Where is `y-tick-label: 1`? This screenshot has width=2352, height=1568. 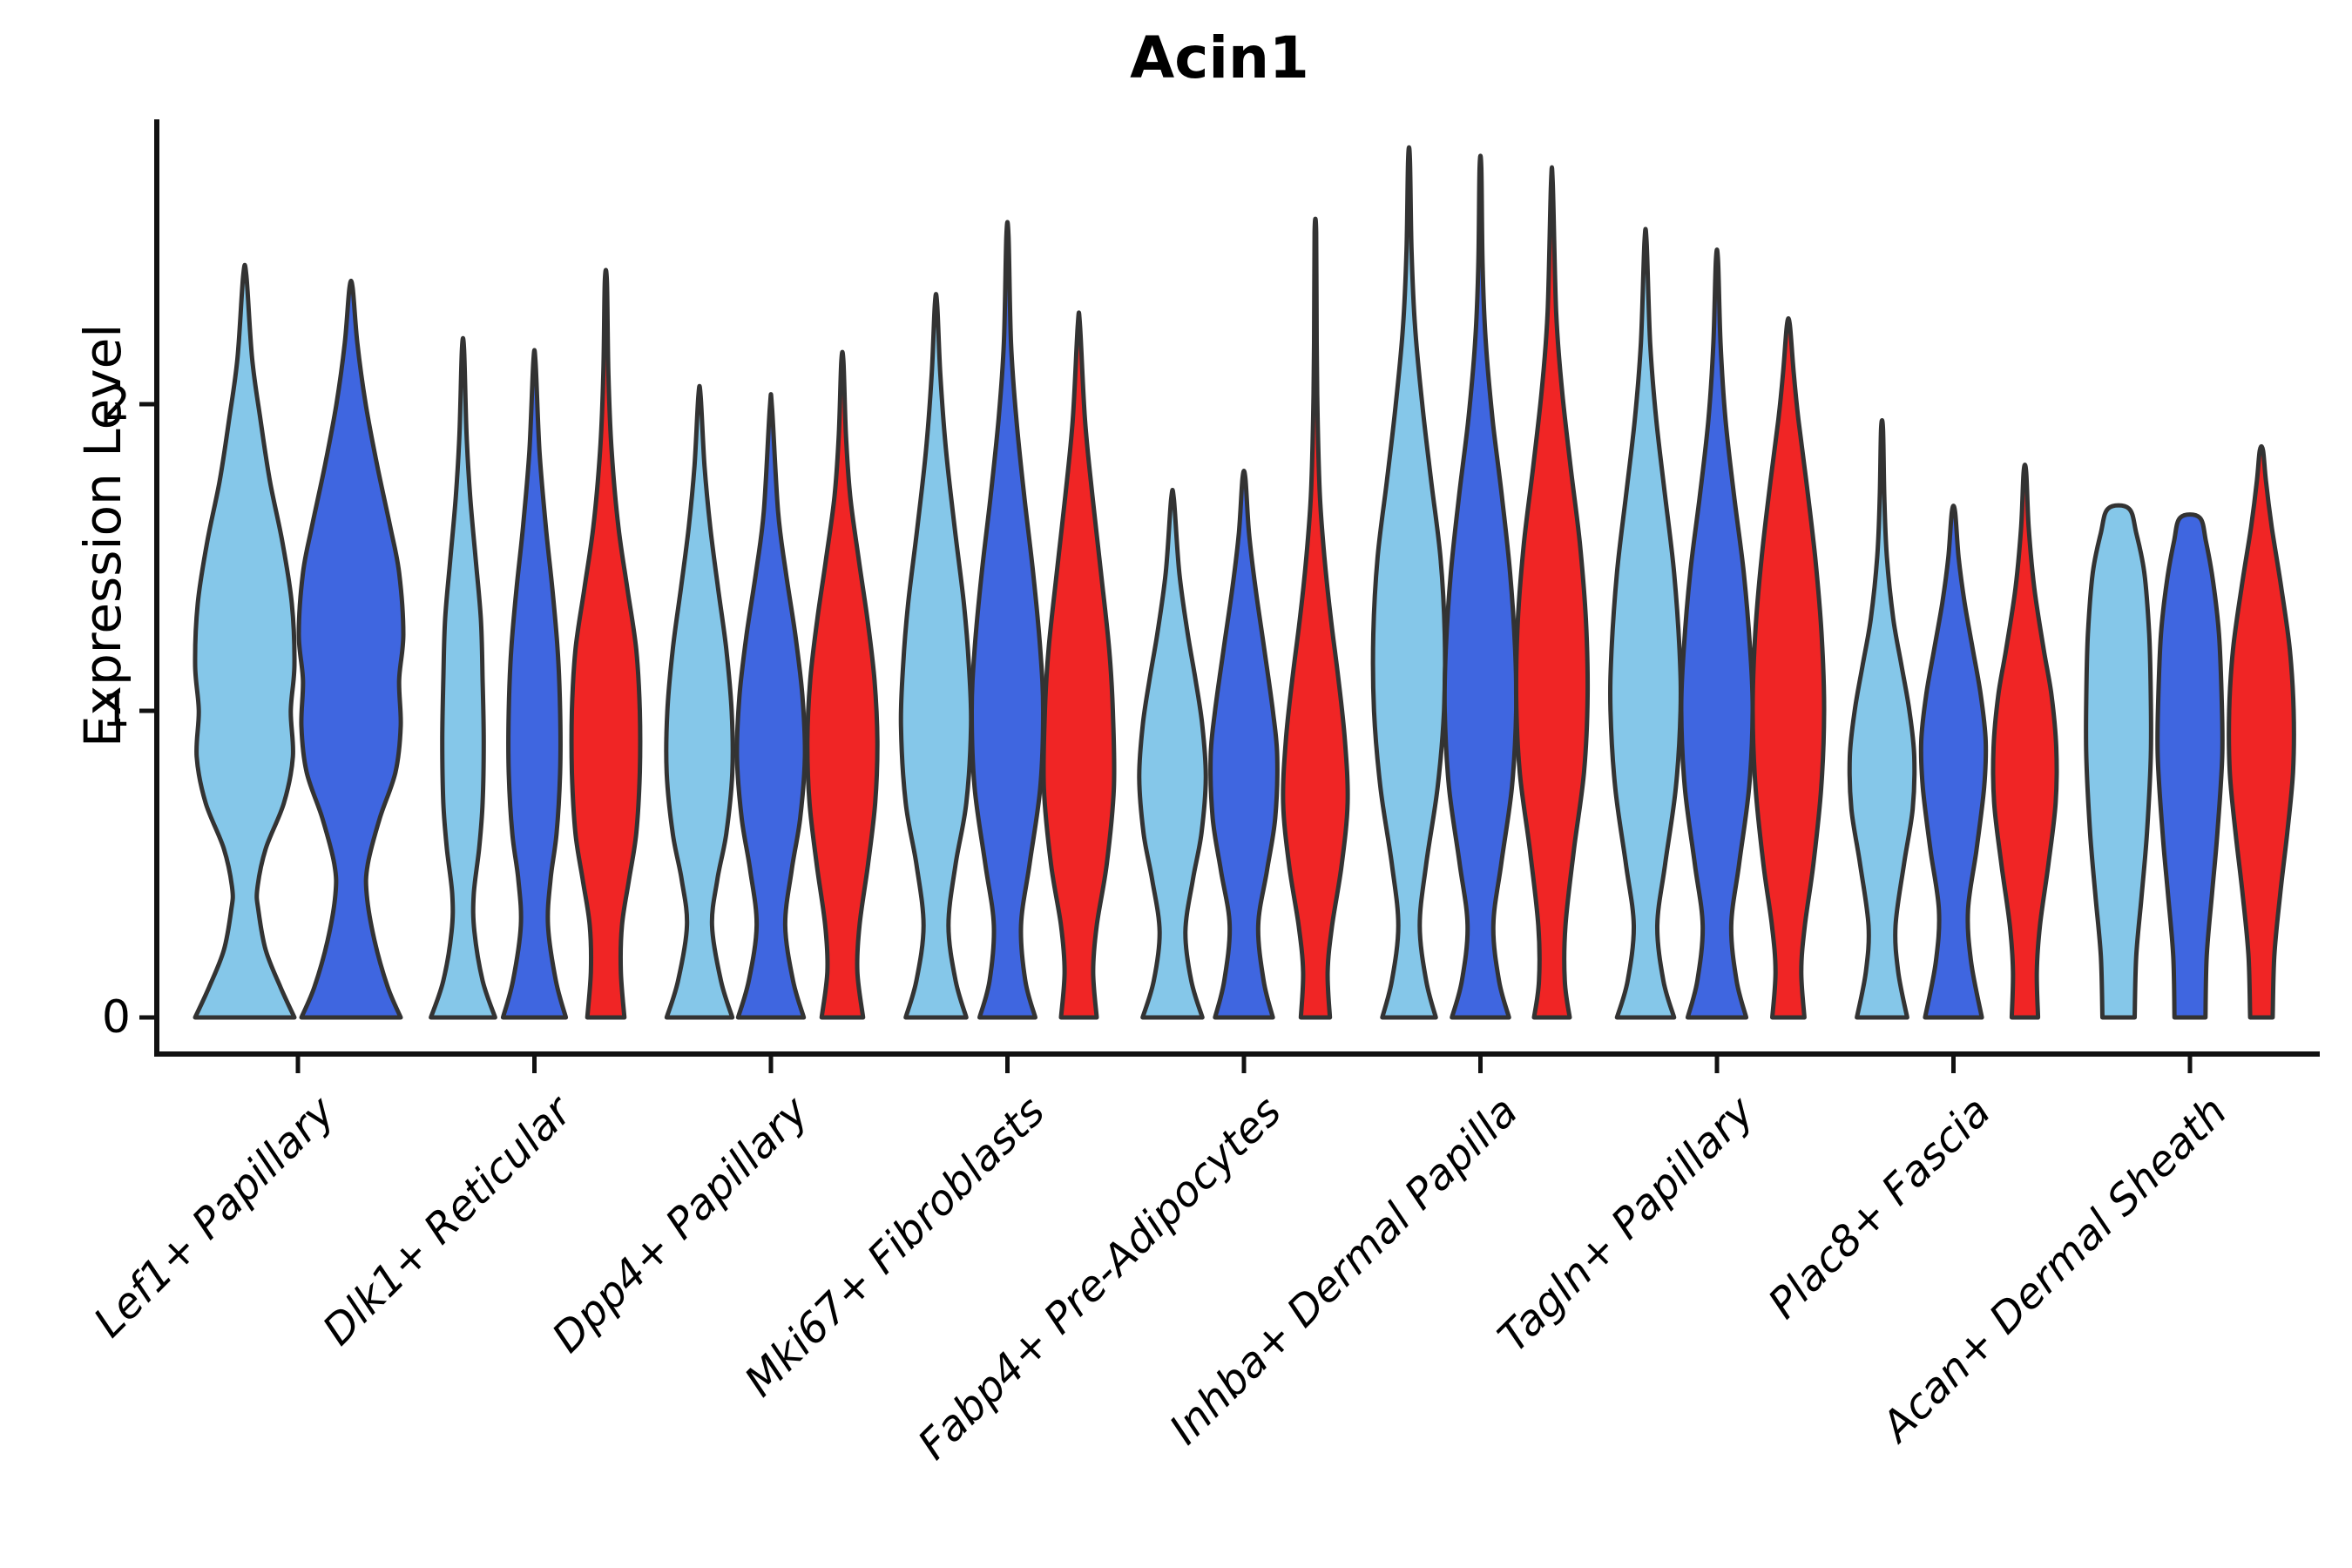
y-tick-label: 1 is located at coordinates (116, 711).